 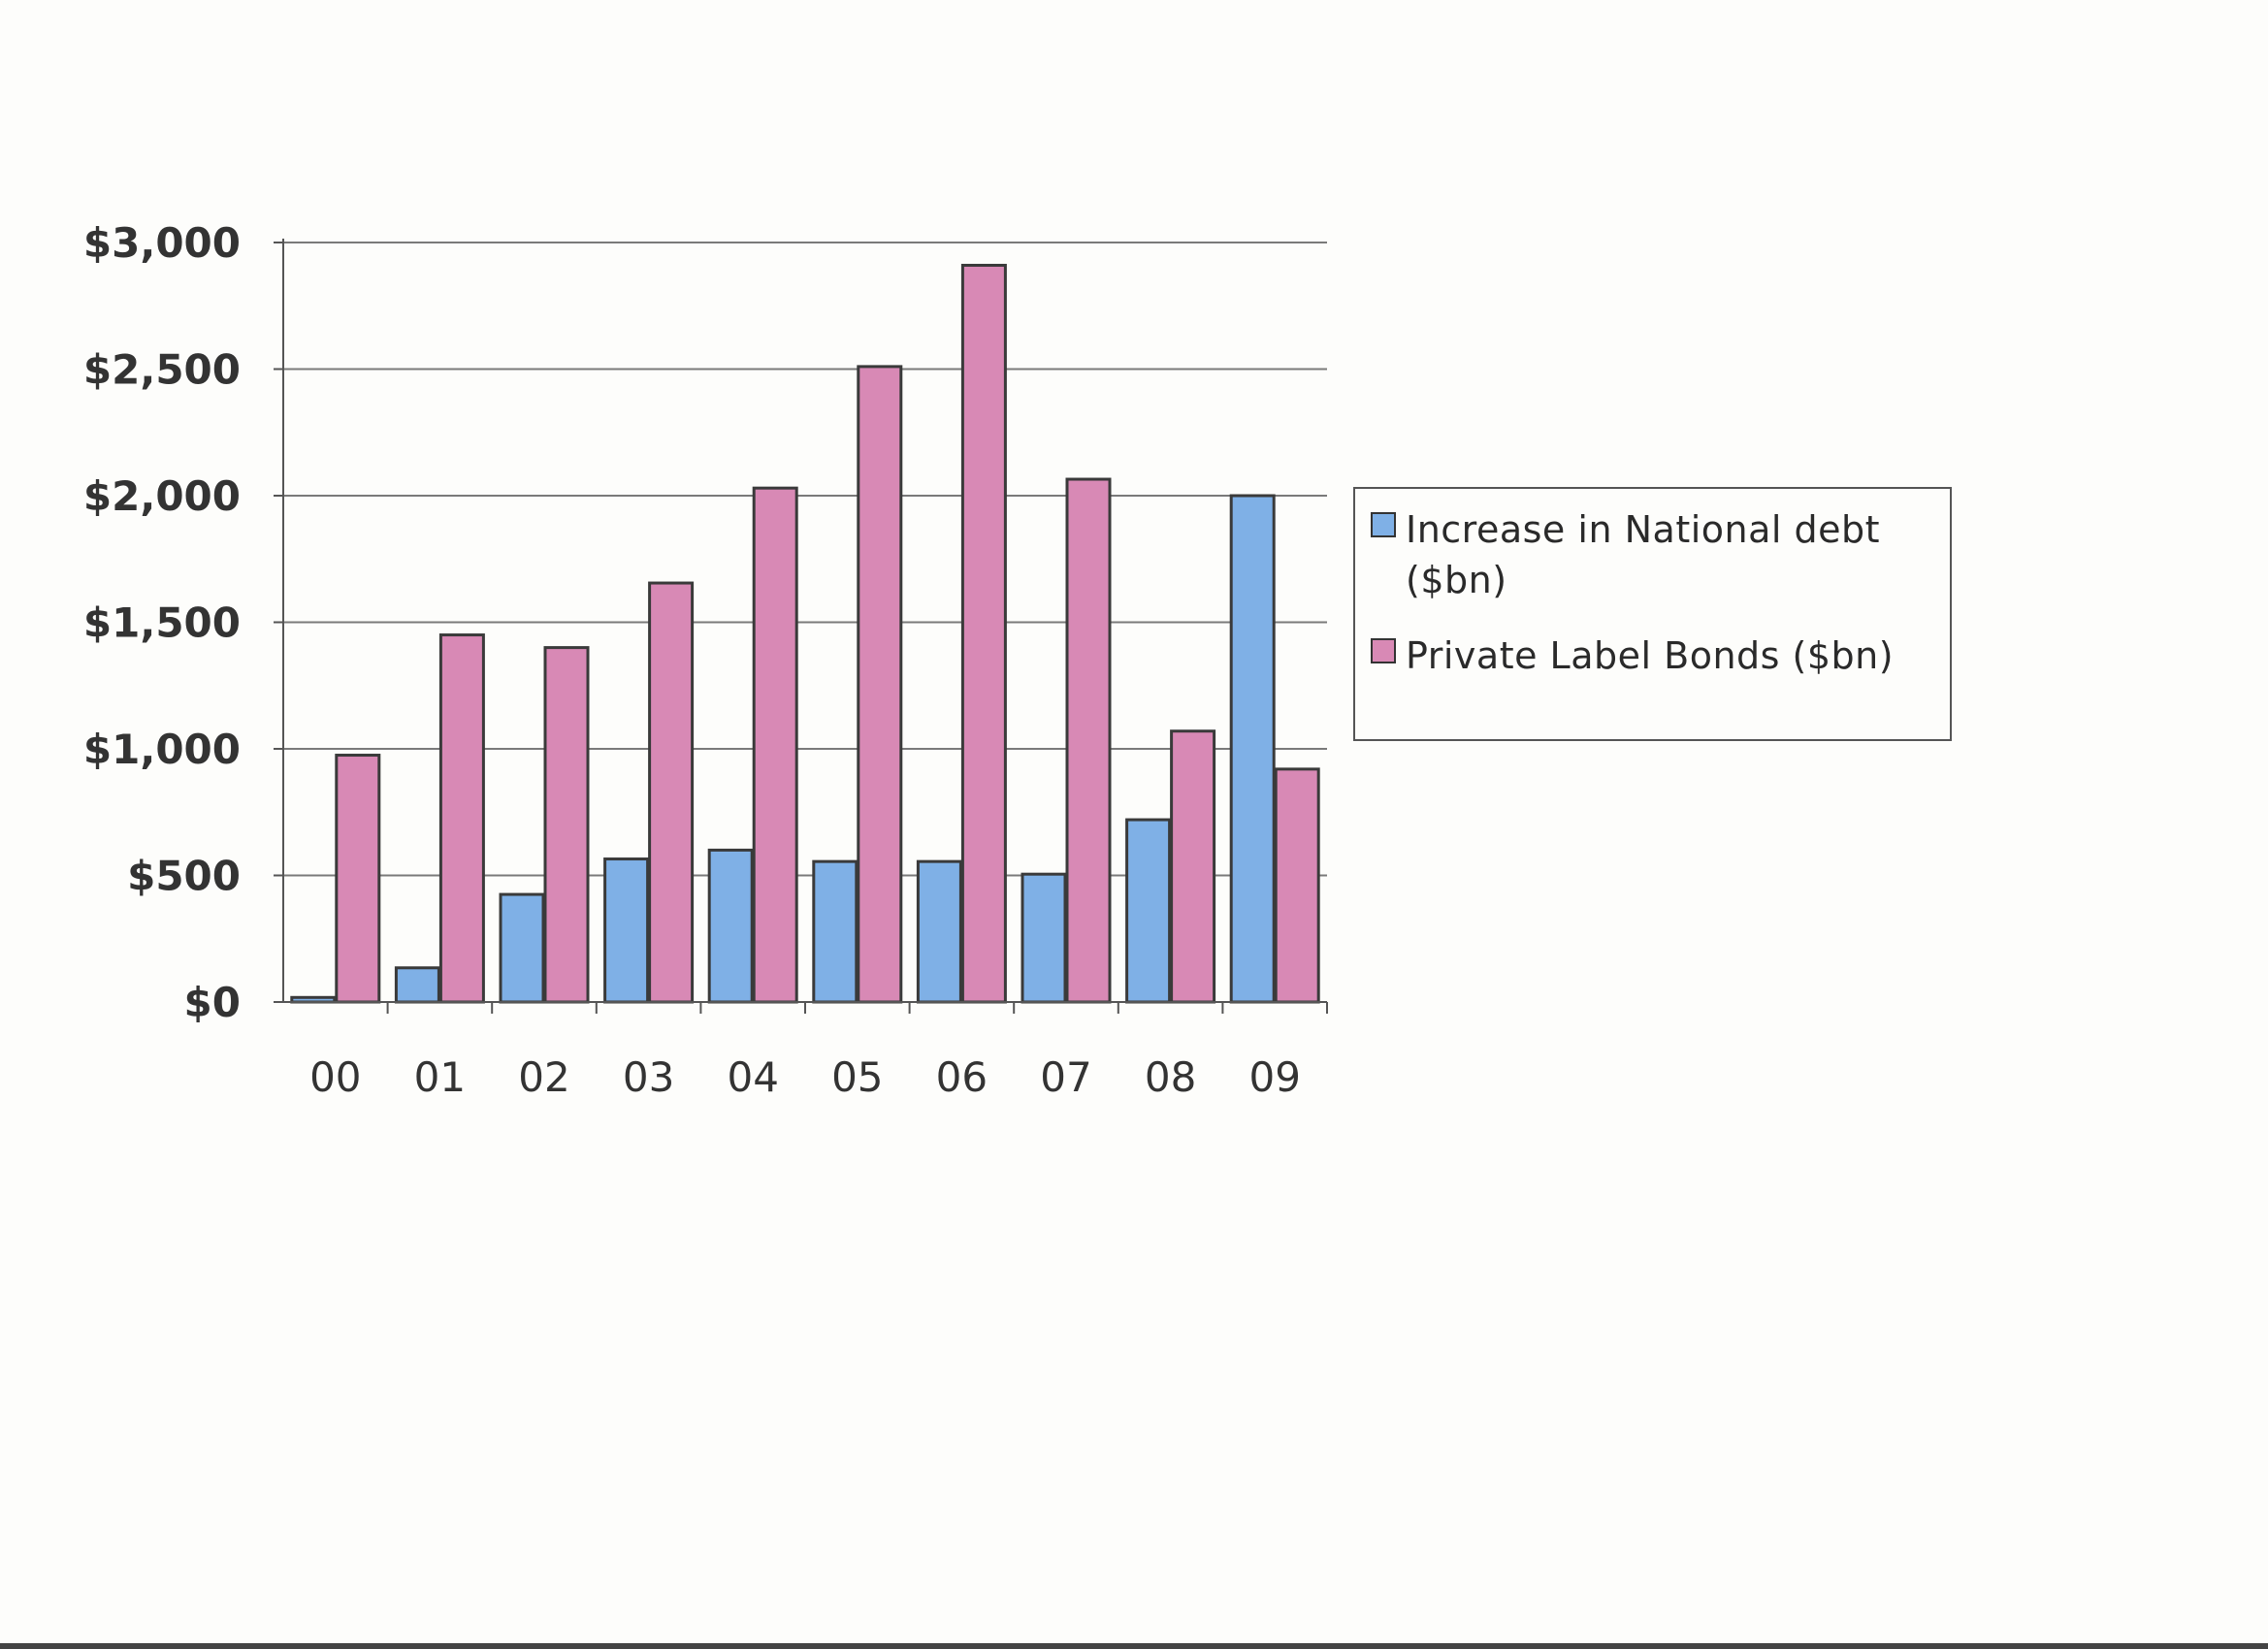 I want to click on x-tick-label: 01, so click(x=440, y=1077).